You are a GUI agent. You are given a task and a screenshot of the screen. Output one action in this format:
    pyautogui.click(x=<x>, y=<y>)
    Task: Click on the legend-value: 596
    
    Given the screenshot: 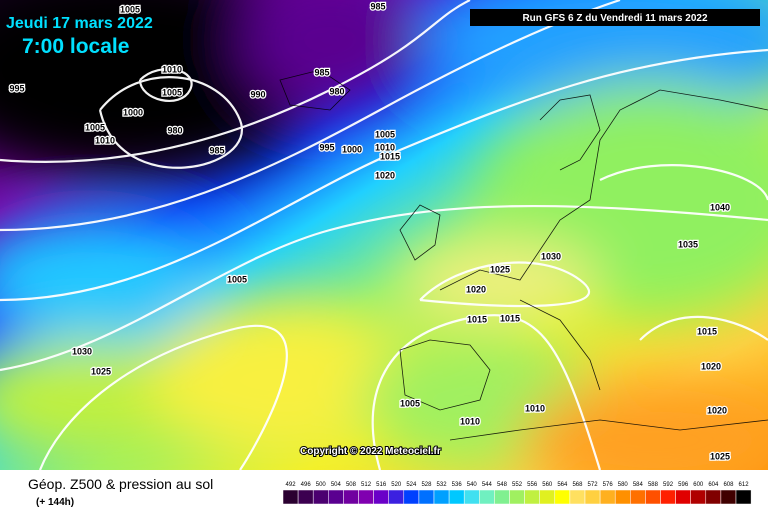 What is the action you would take?
    pyautogui.click(x=683, y=485)
    